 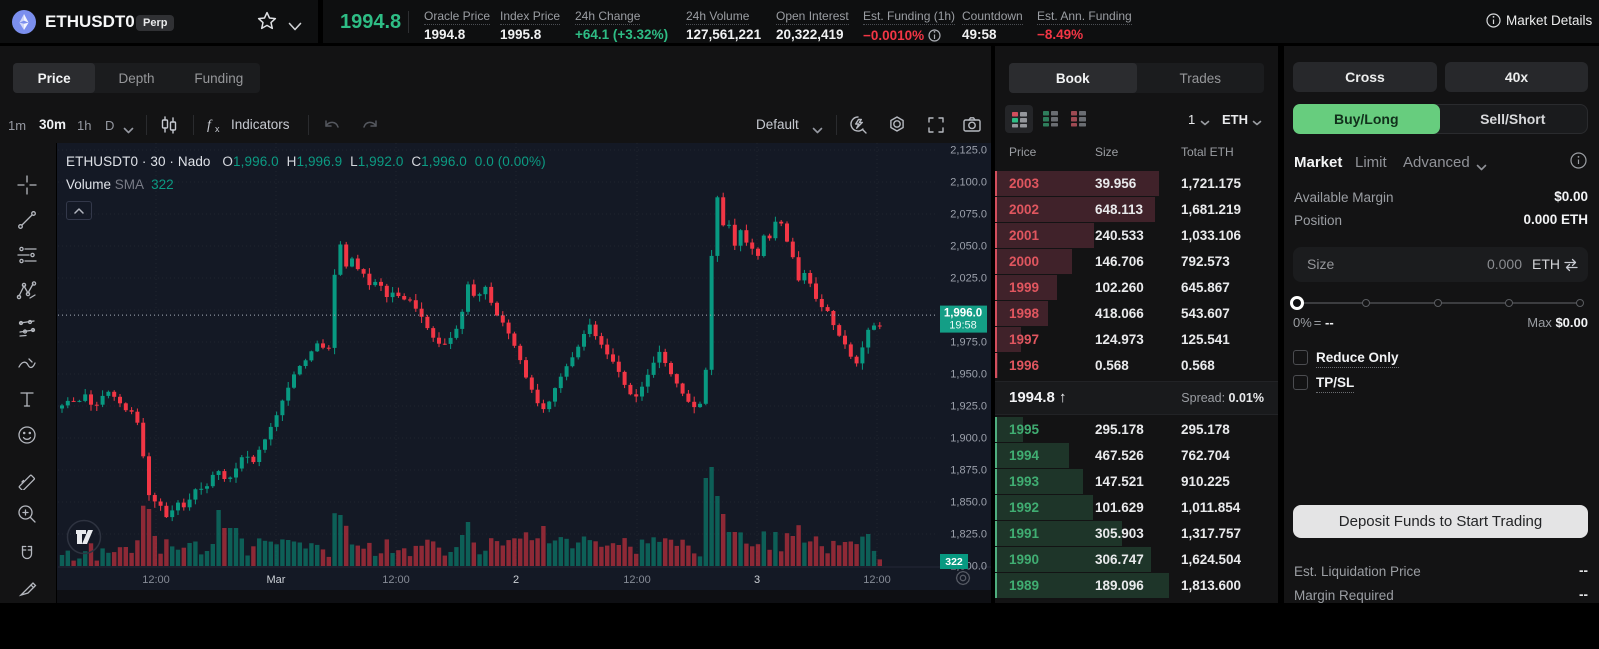 I want to click on svg-text: 1,900.0, so click(x=968, y=439).